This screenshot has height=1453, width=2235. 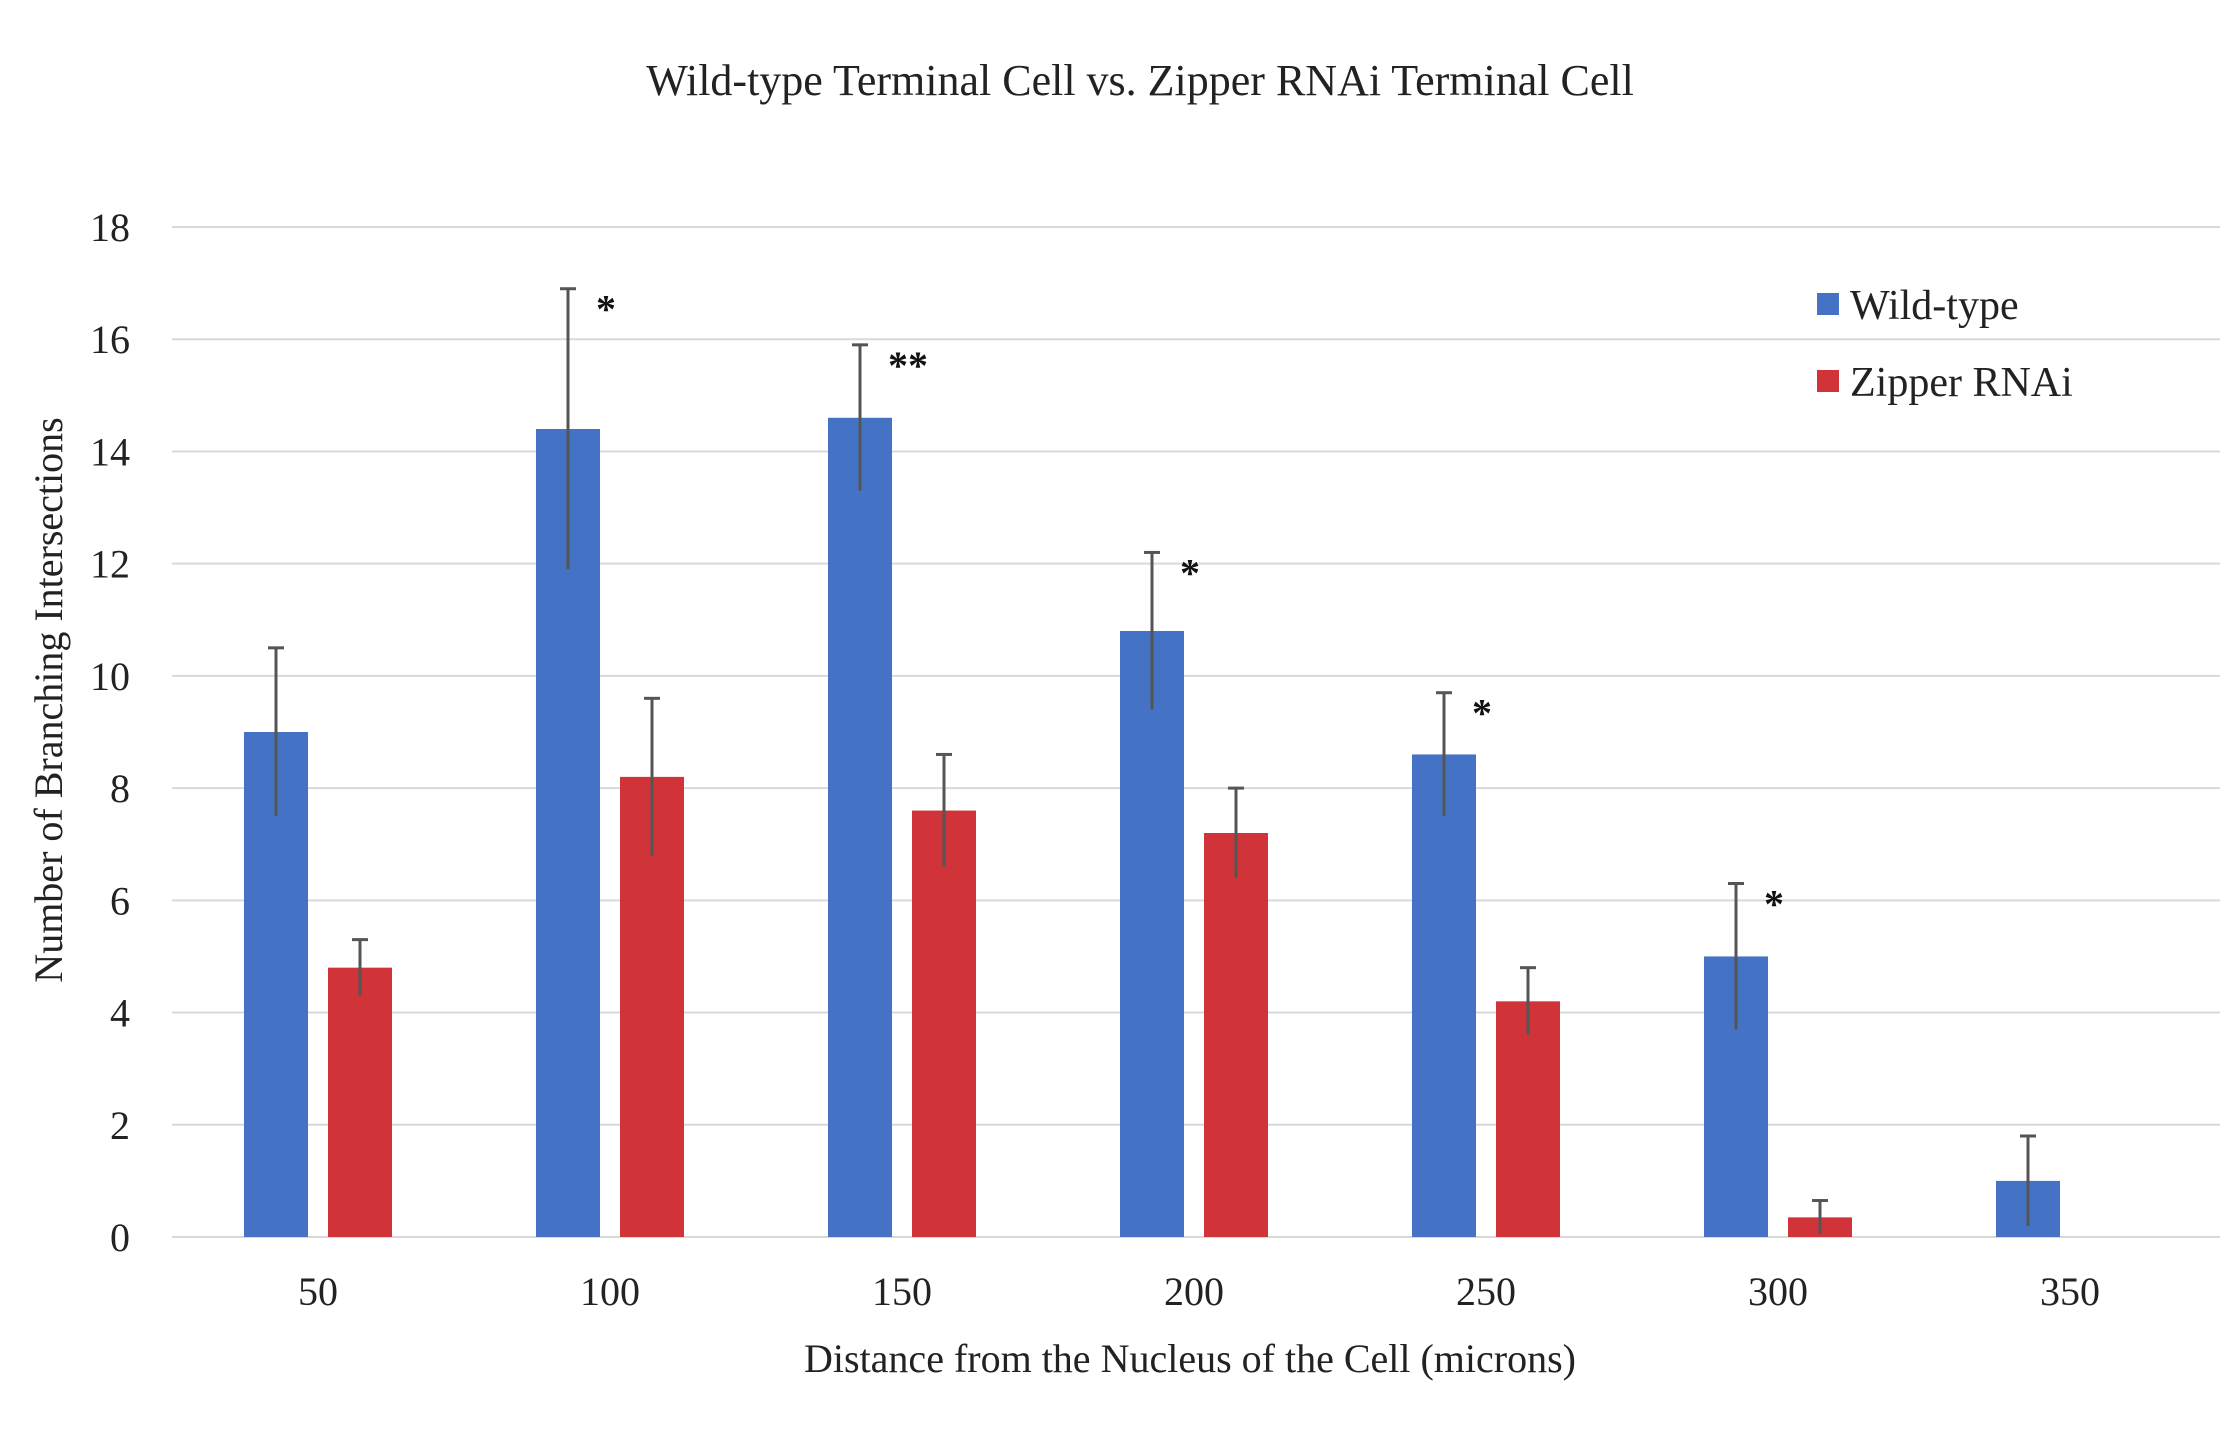 I want to click on x-tick-label: 200, so click(x=1194, y=1291).